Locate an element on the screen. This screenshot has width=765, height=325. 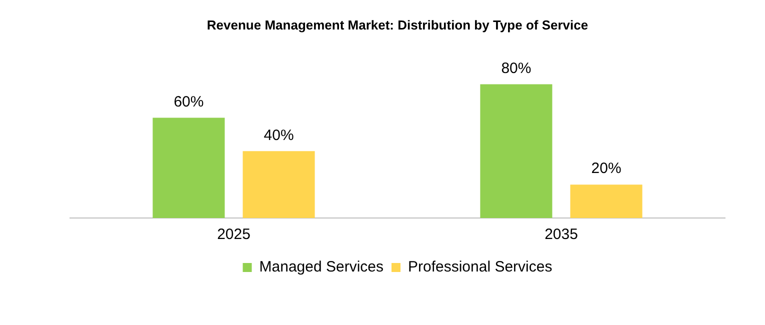
legend-label: Managed Services is located at coordinates (321, 267).